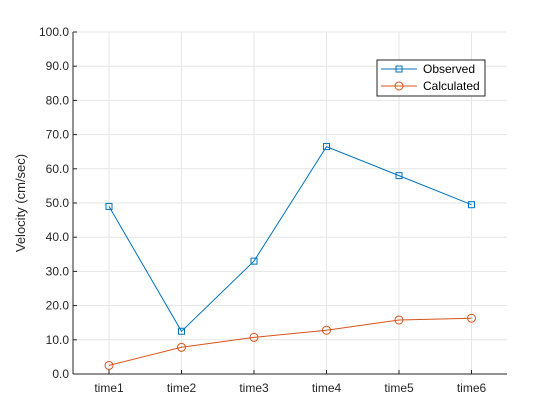  Describe the element at coordinates (58, 169) in the screenshot. I see `y-tick-label: 60.0` at that location.